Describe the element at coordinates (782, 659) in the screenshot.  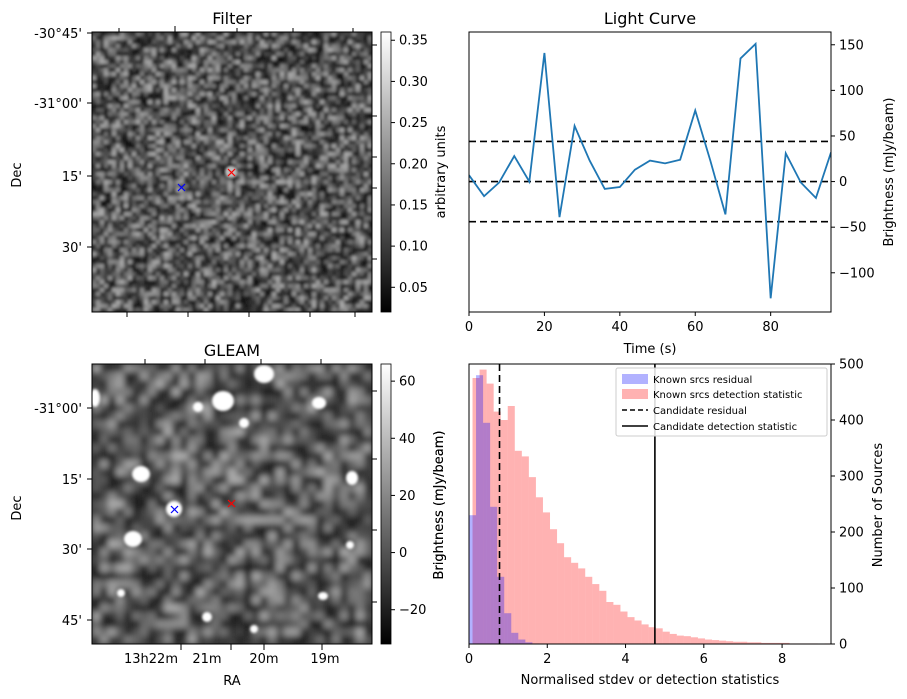
I see `x-tick-label: 8` at that location.